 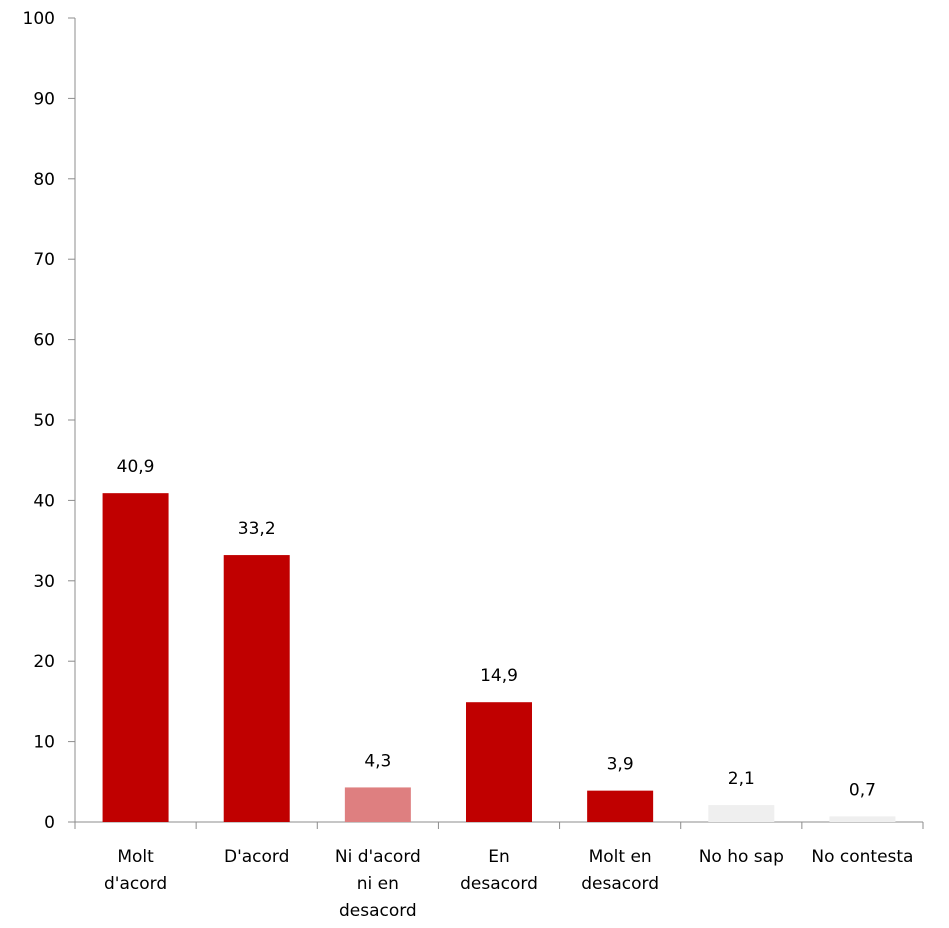 What do you see at coordinates (620, 765) in the screenshot?
I see `data-label: 3,9` at bounding box center [620, 765].